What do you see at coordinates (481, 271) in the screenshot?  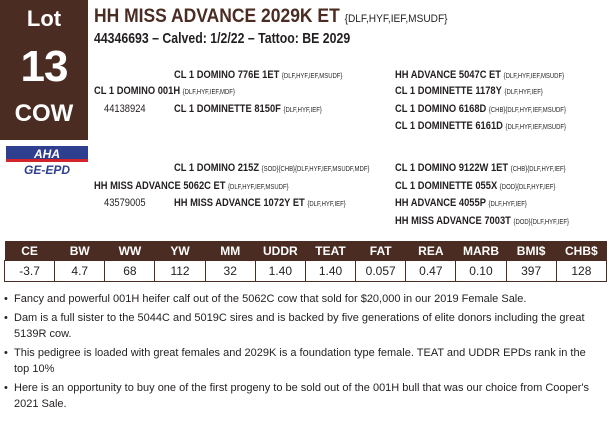 I see `epd-value: 0.10` at bounding box center [481, 271].